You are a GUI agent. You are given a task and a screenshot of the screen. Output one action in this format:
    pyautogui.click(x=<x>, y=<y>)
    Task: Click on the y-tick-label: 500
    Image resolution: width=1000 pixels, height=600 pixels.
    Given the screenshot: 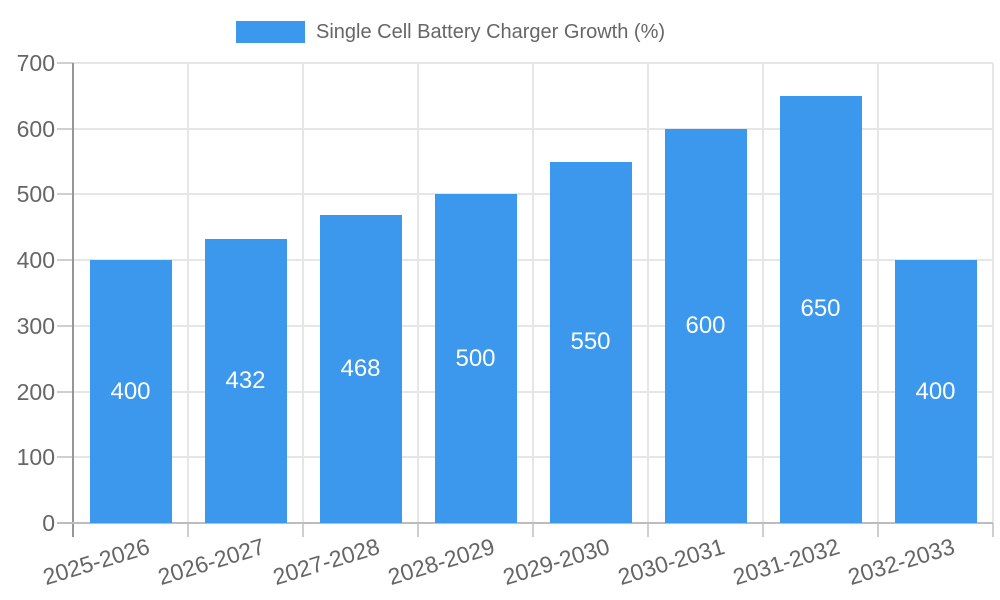 What is the action you would take?
    pyautogui.click(x=35, y=194)
    